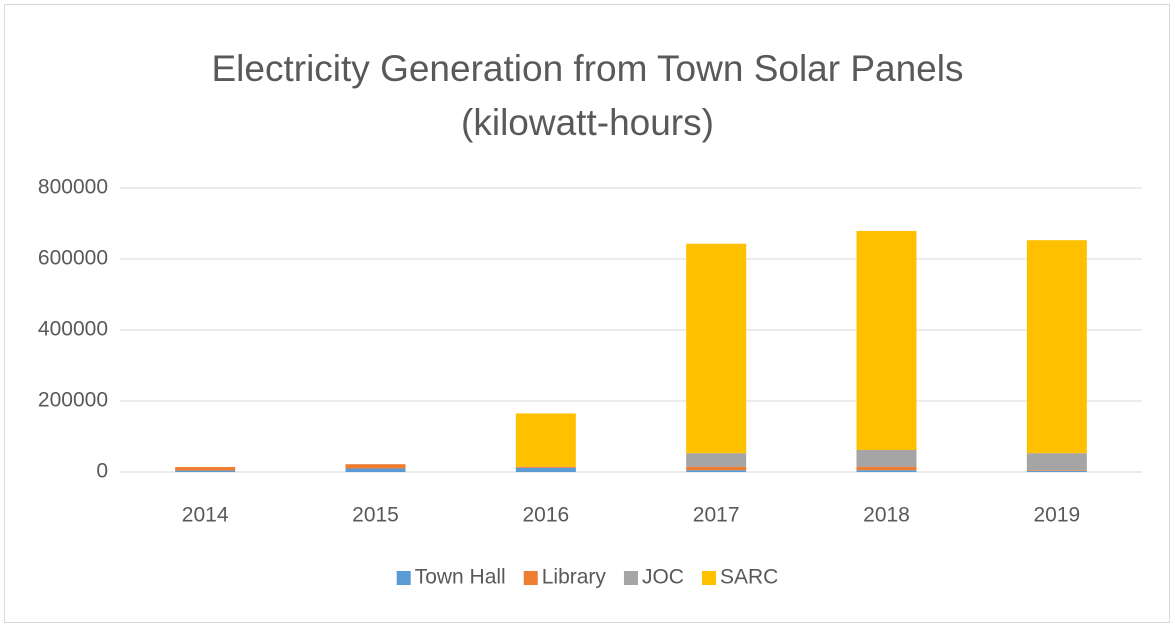 The width and height of the screenshot is (1175, 628). Describe the element at coordinates (460, 577) in the screenshot. I see `legend-label: Town Hall` at that location.